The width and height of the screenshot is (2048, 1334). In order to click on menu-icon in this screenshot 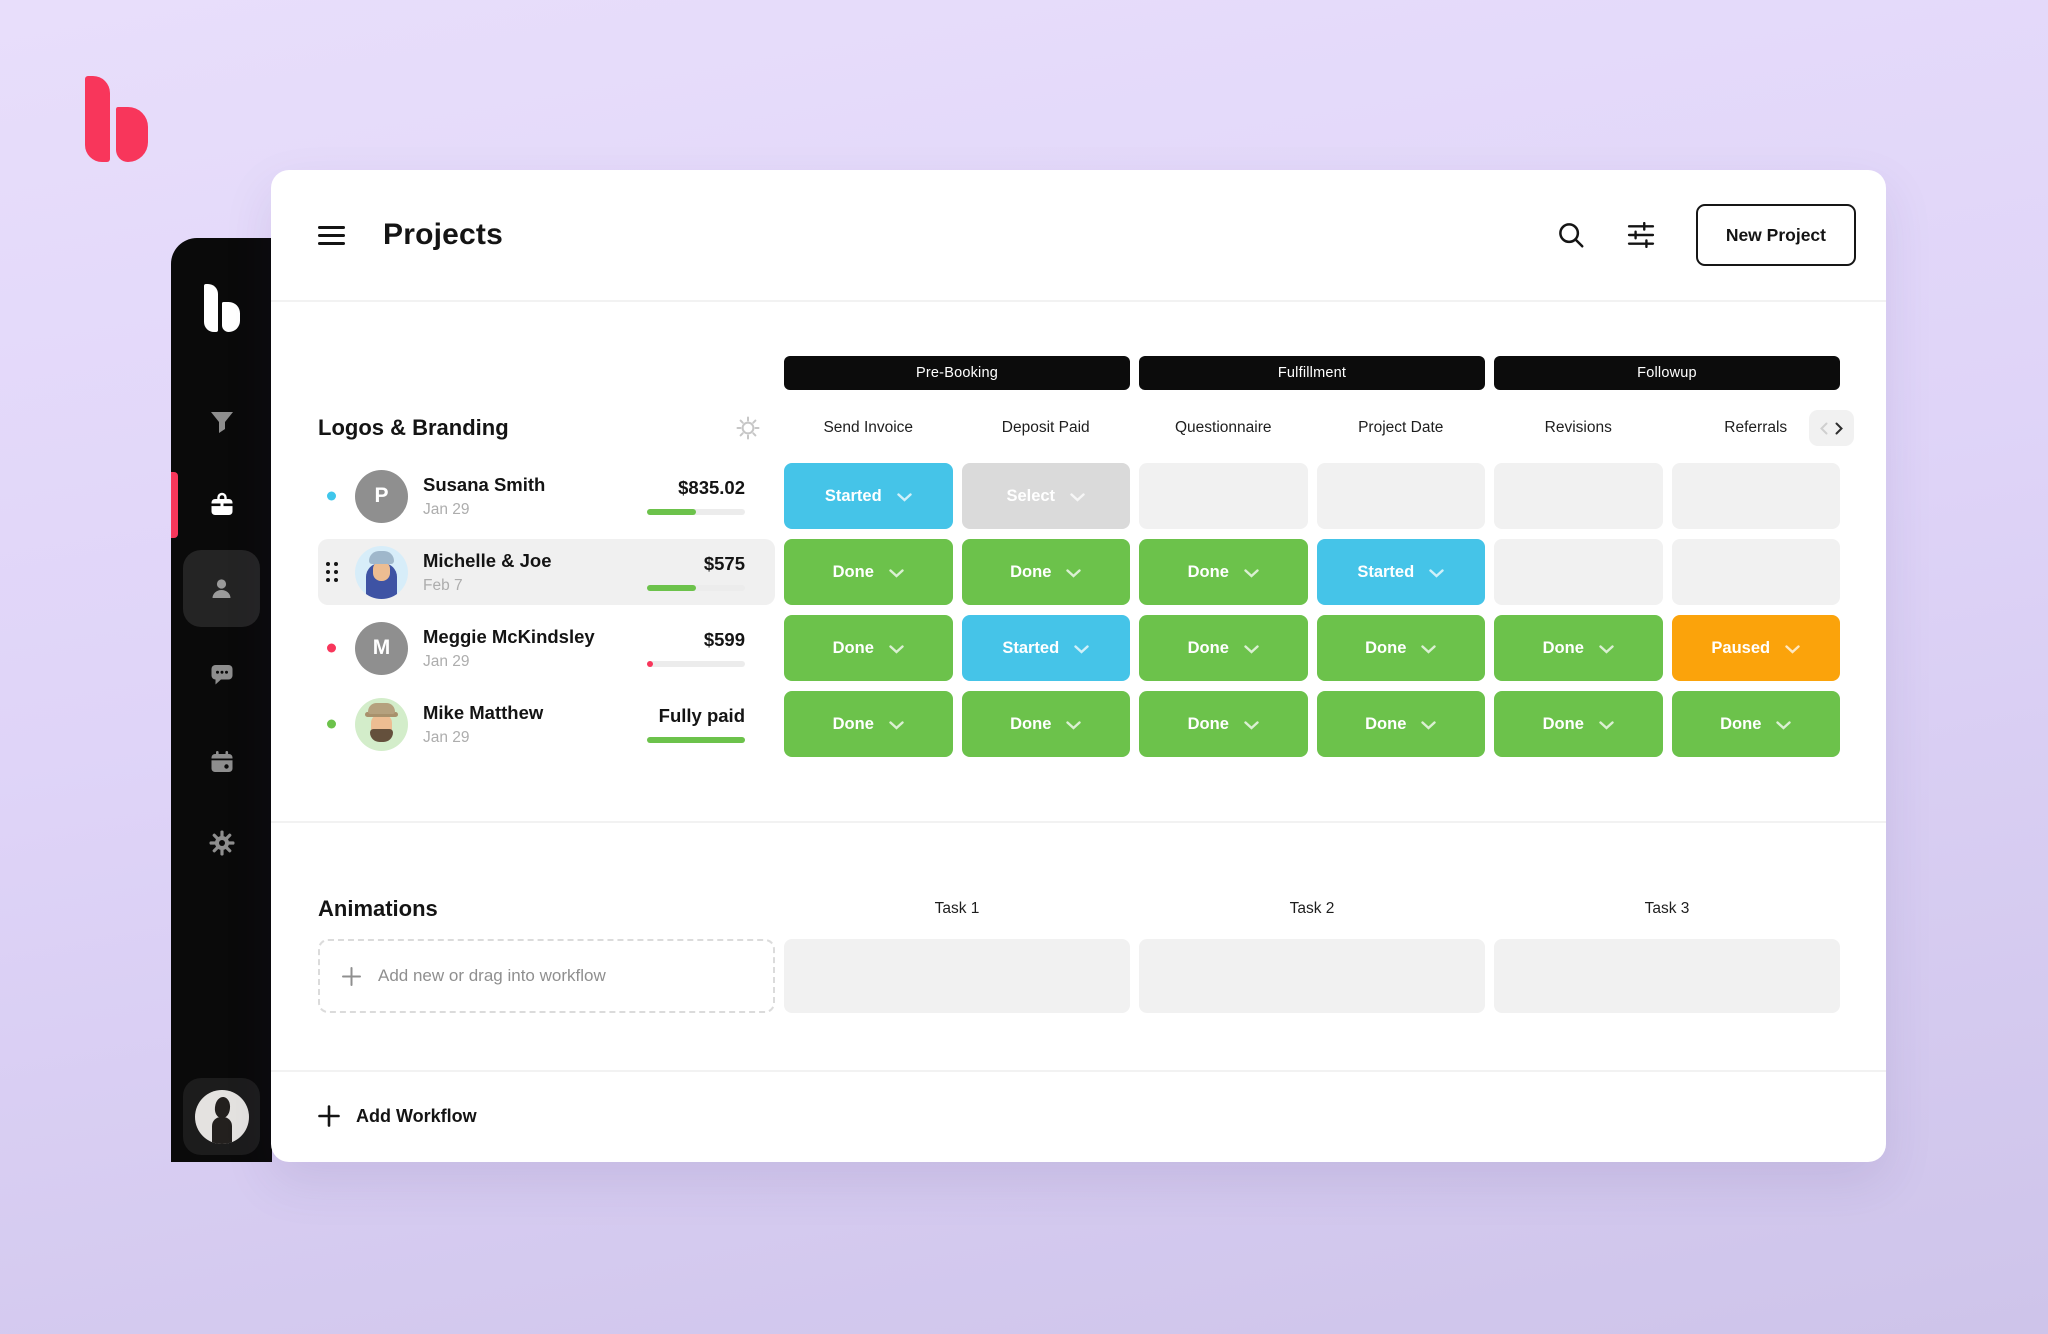, I will do `click(331, 235)`.